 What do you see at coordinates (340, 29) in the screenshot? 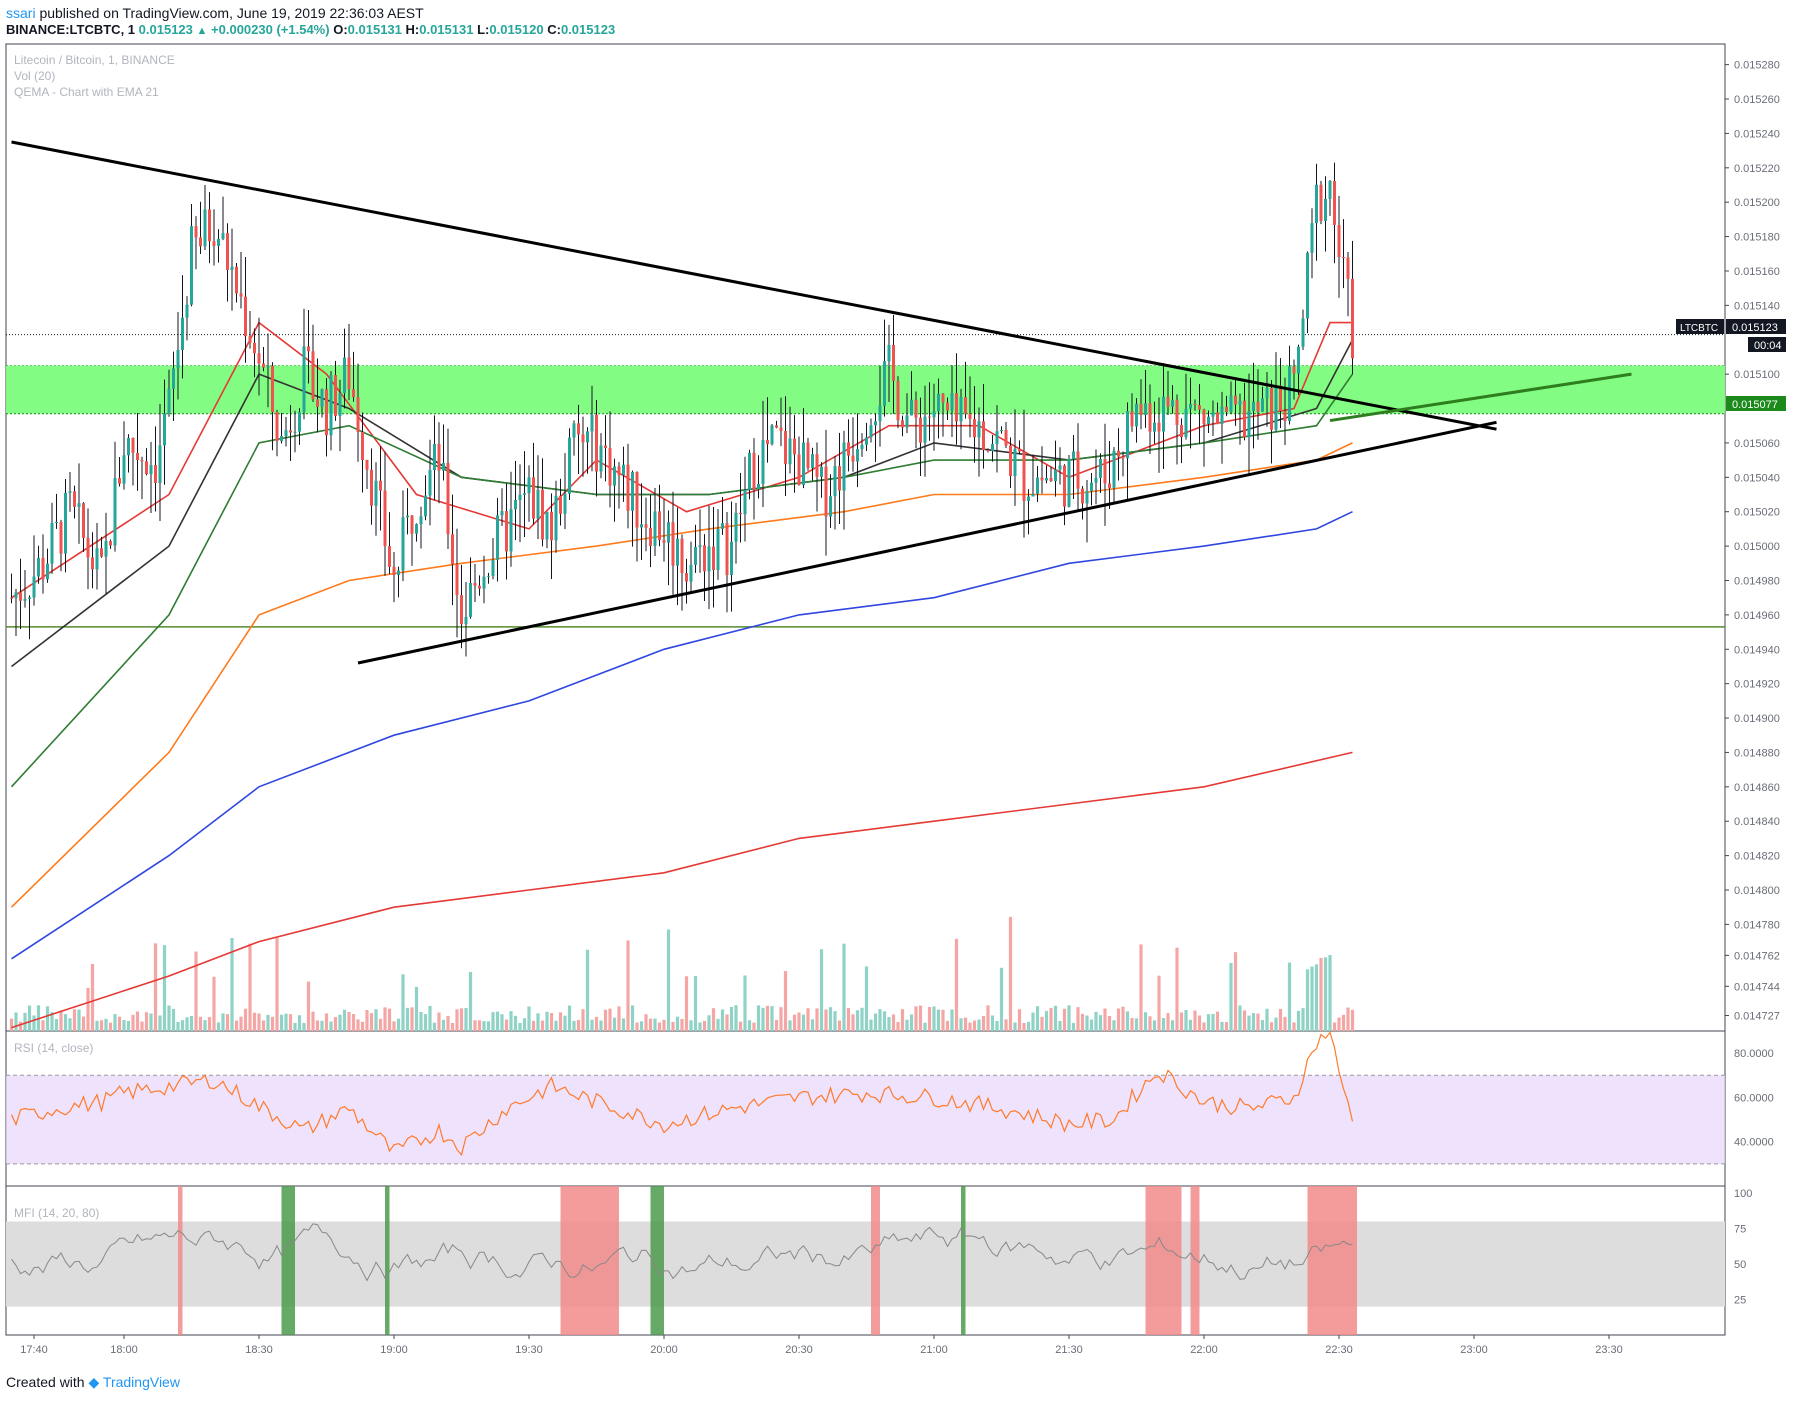
I see `open-label: O:` at bounding box center [340, 29].